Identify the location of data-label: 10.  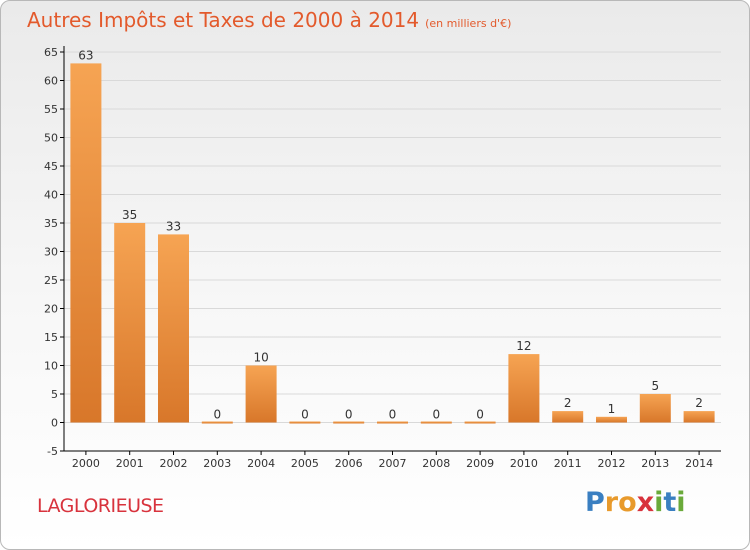
(260, 358).